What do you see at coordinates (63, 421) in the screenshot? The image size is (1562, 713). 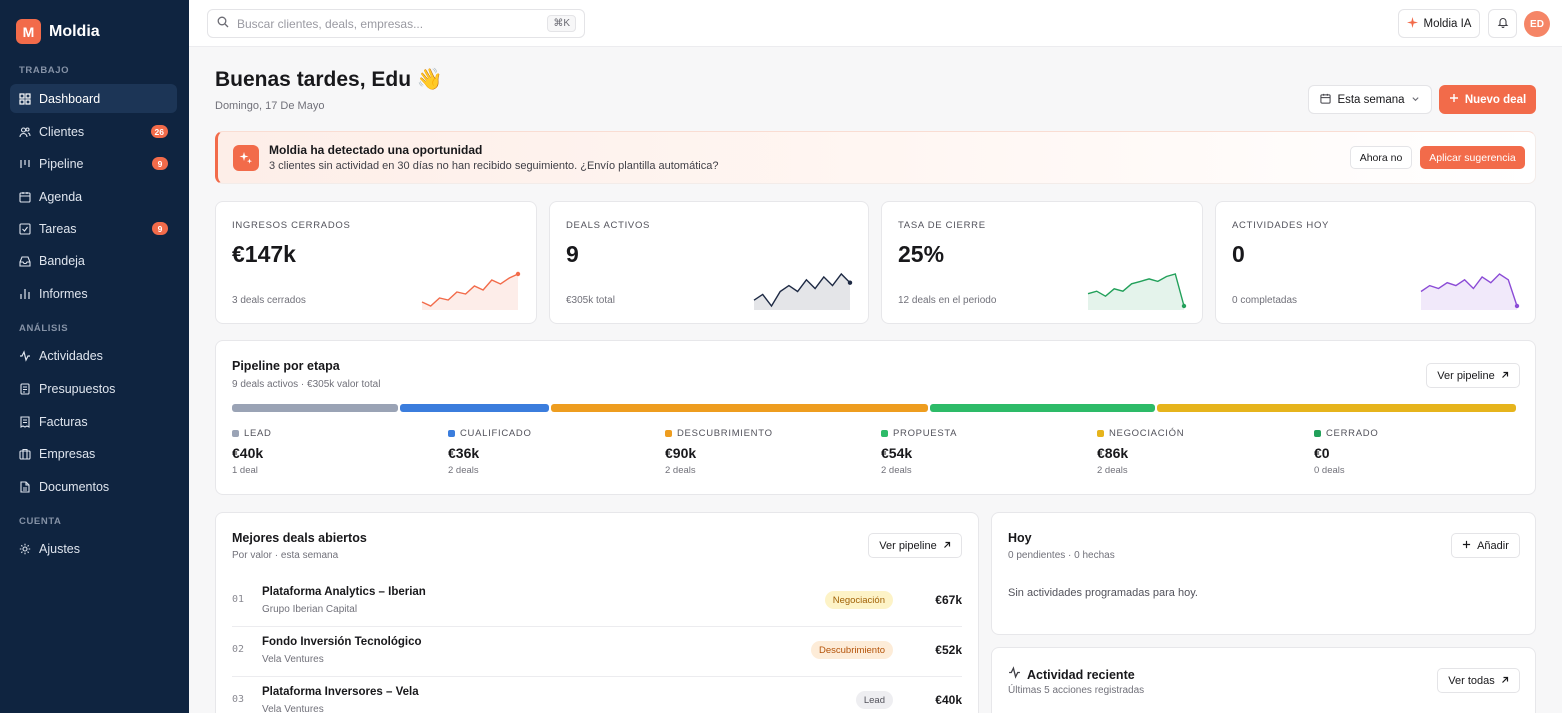 I see `sidebar-item-label: Facturas` at bounding box center [63, 421].